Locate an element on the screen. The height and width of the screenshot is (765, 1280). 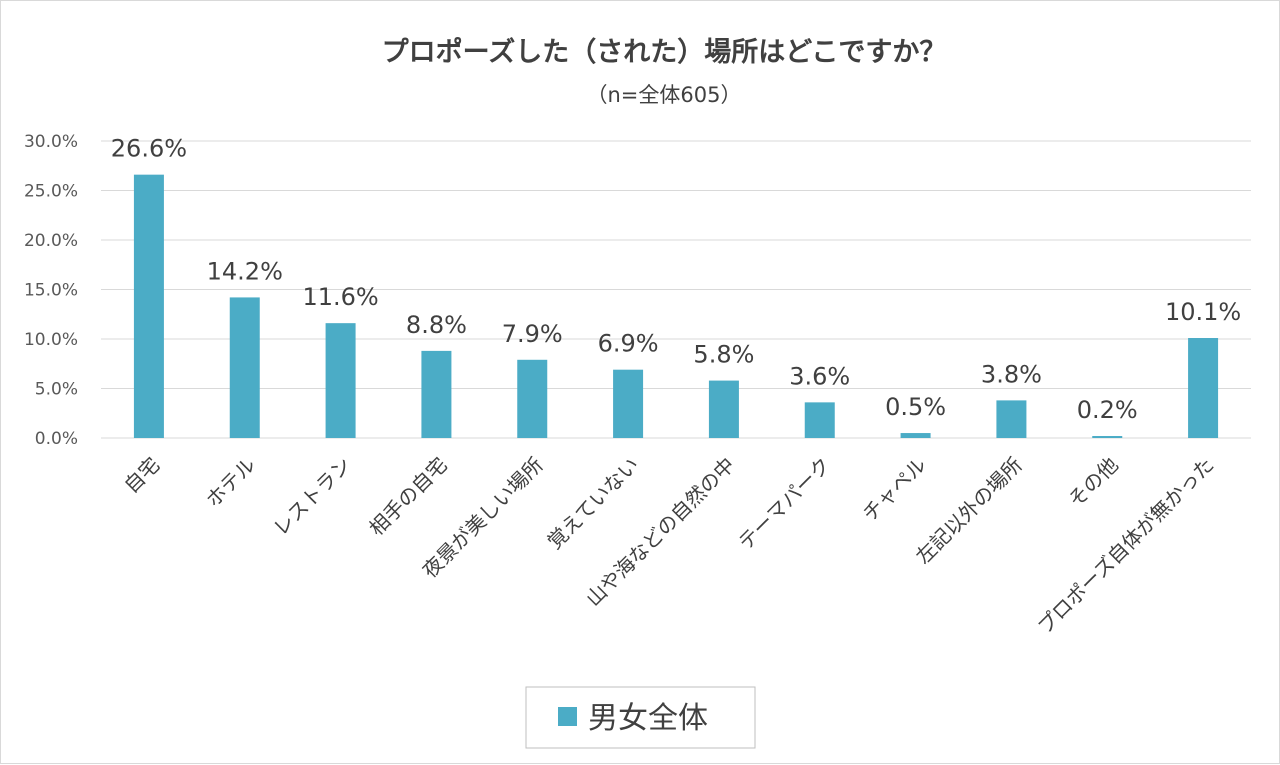
data-label: 0.2% is located at coordinates (1107, 410).